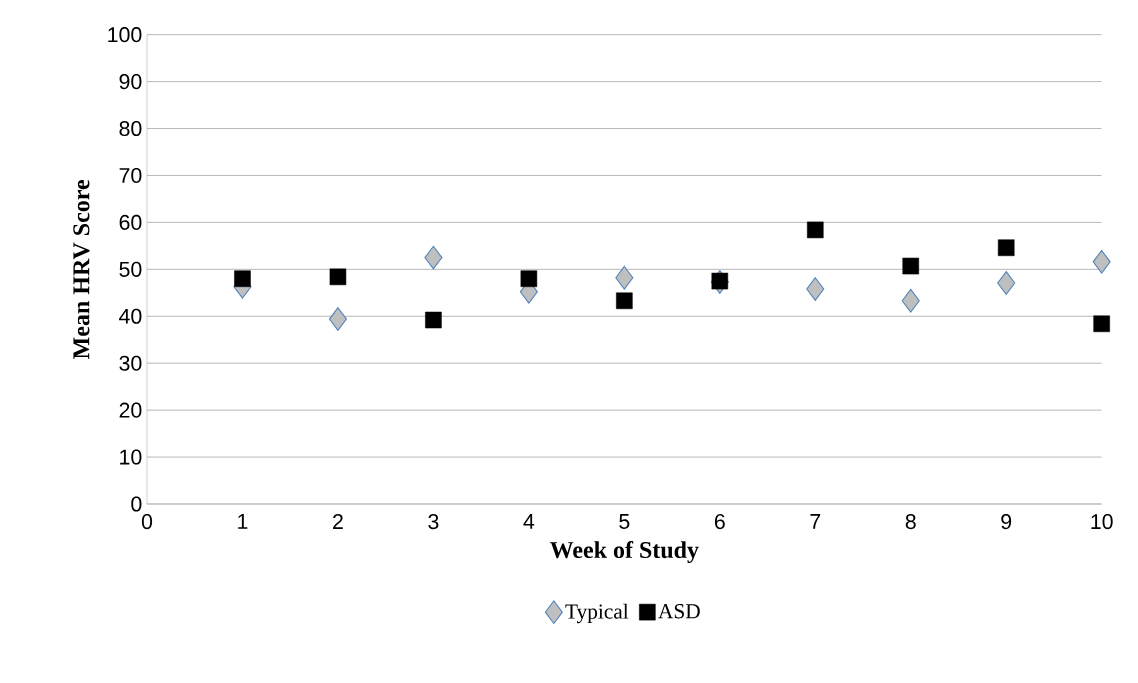 The width and height of the screenshot is (1138, 683). What do you see at coordinates (1006, 522) in the screenshot?
I see `x-tick-label: 9` at bounding box center [1006, 522].